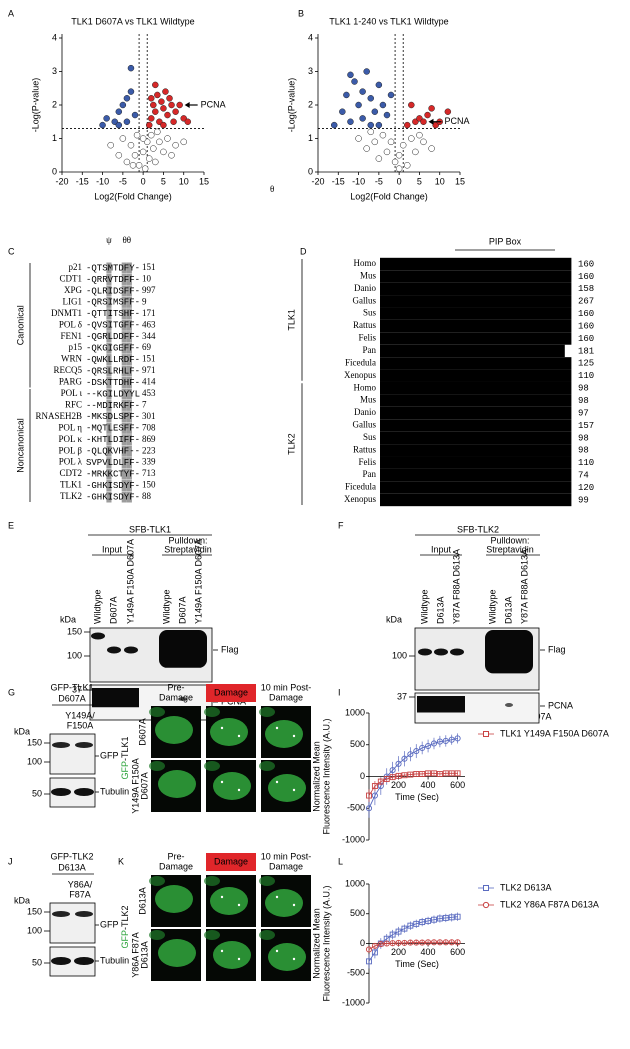 This screenshot has width=630, height=1049. I want to click on target-label: Flag, so click(557, 649).